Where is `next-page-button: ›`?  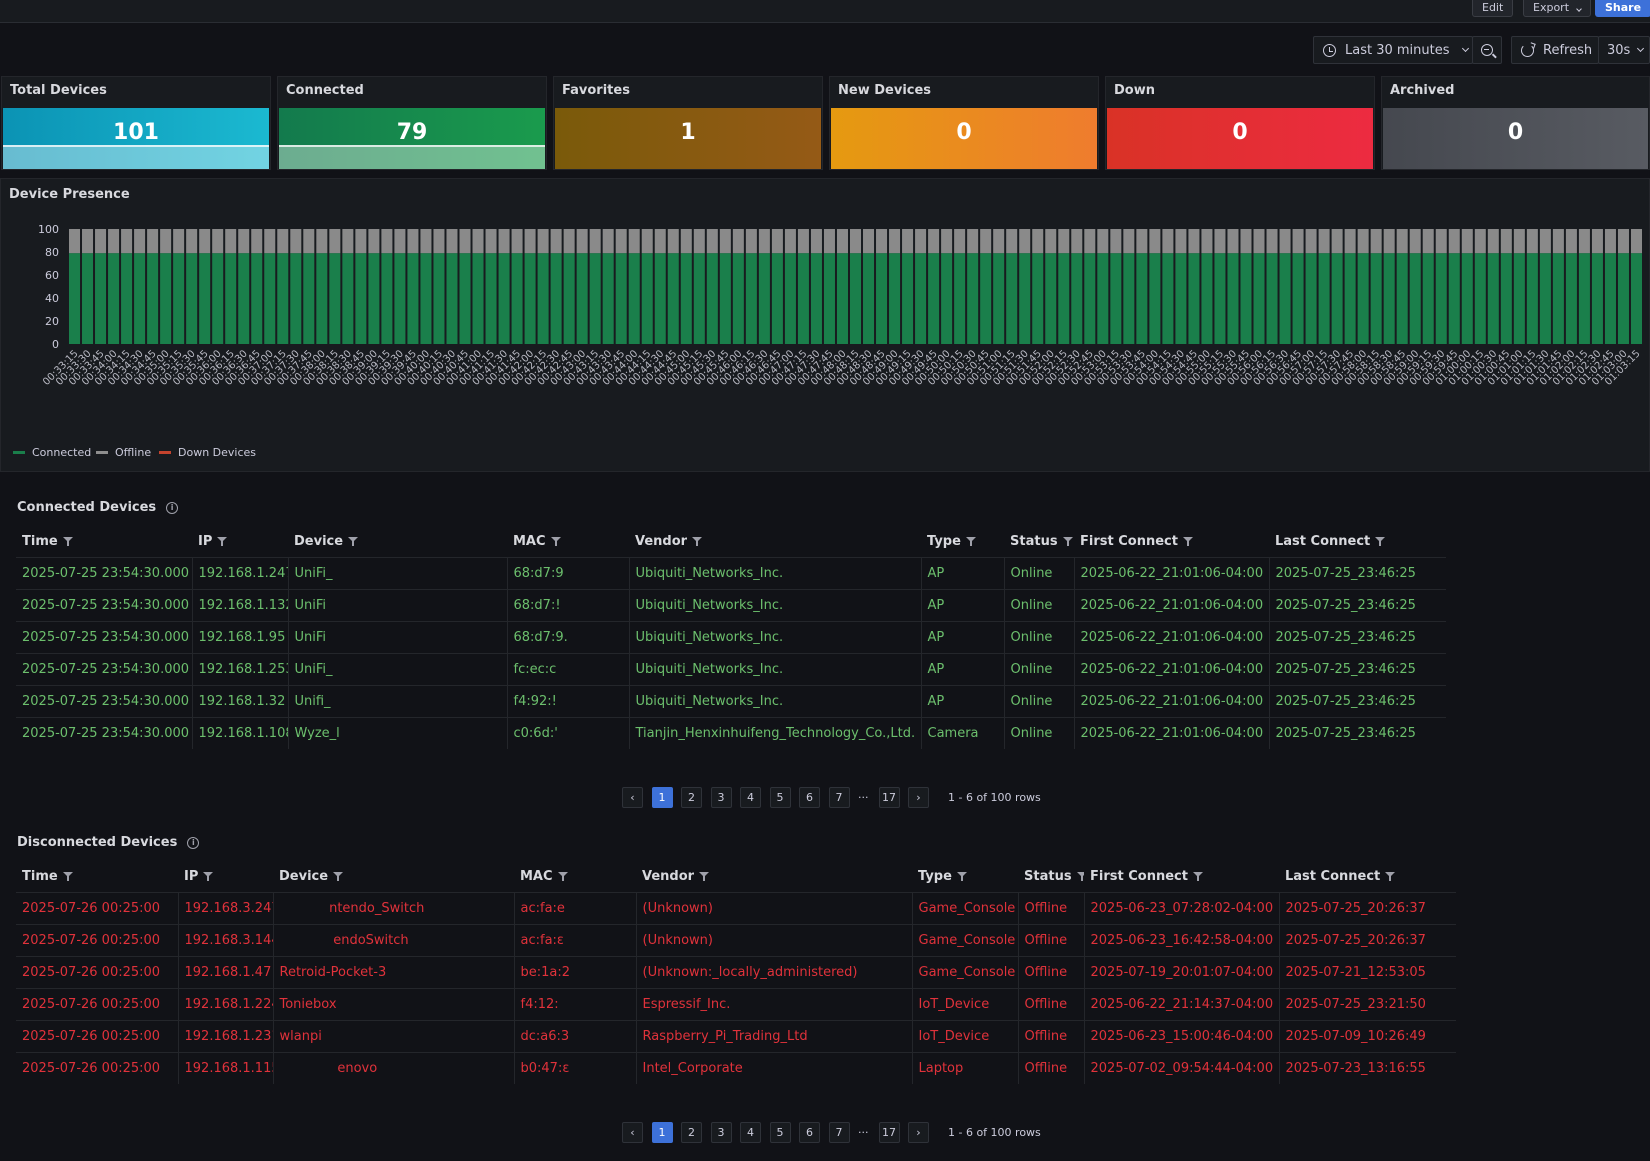
next-page-button: › is located at coordinates (918, 1132).